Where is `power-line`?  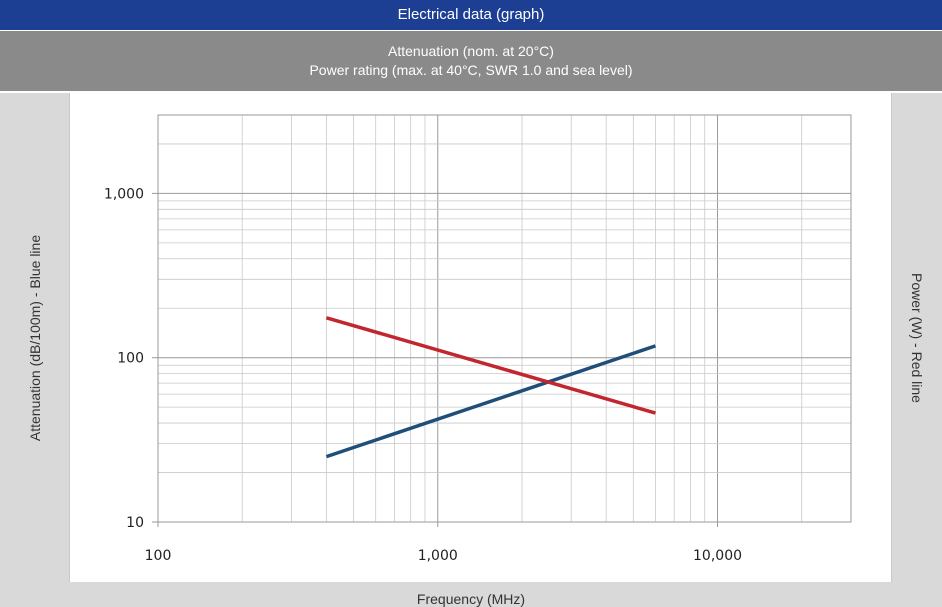 power-line is located at coordinates (490, 365).